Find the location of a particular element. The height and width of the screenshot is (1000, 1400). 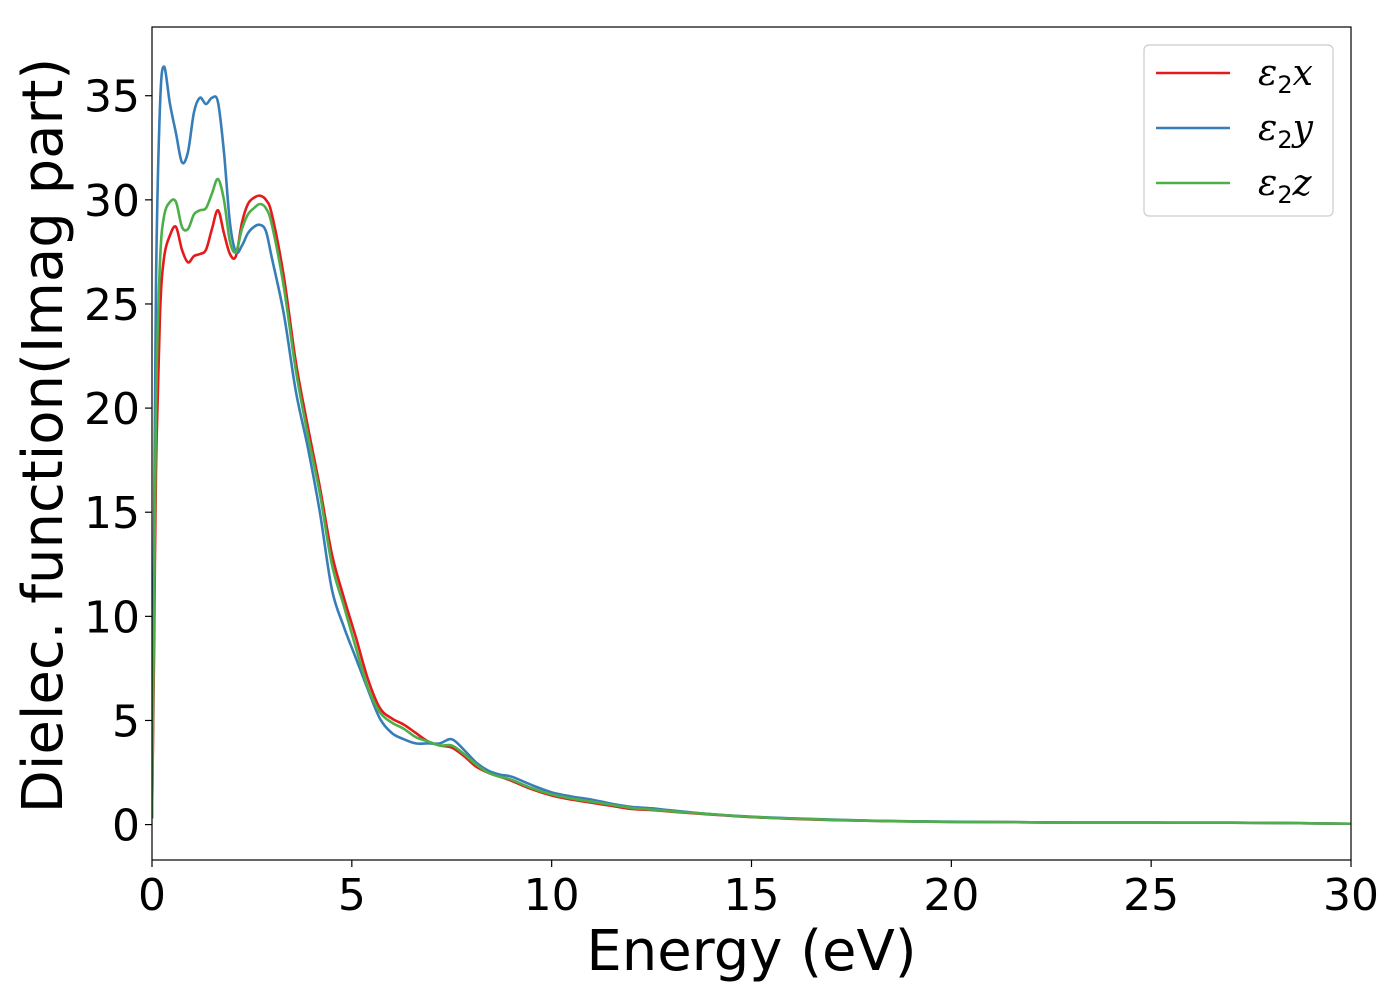

x-tick-label: 15 is located at coordinates (752, 895).